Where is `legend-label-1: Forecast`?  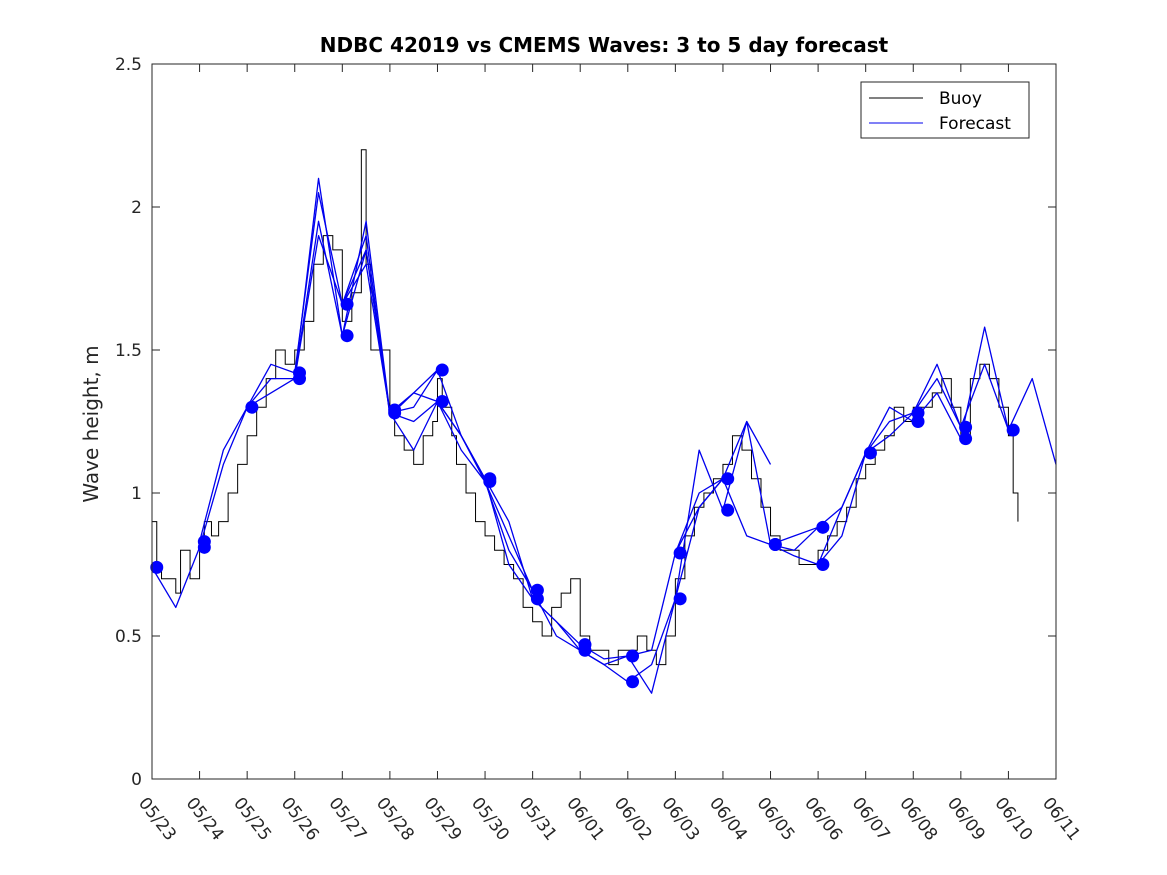 legend-label-1: Forecast is located at coordinates (975, 124).